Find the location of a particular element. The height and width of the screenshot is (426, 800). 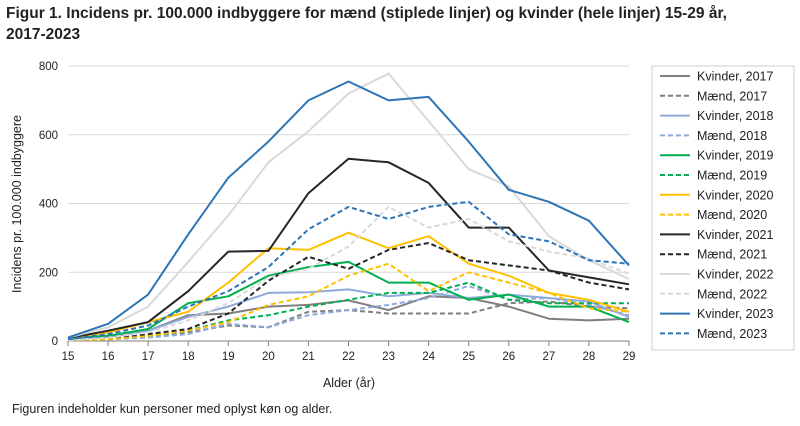

x-tick-label: 25 is located at coordinates (468, 357).